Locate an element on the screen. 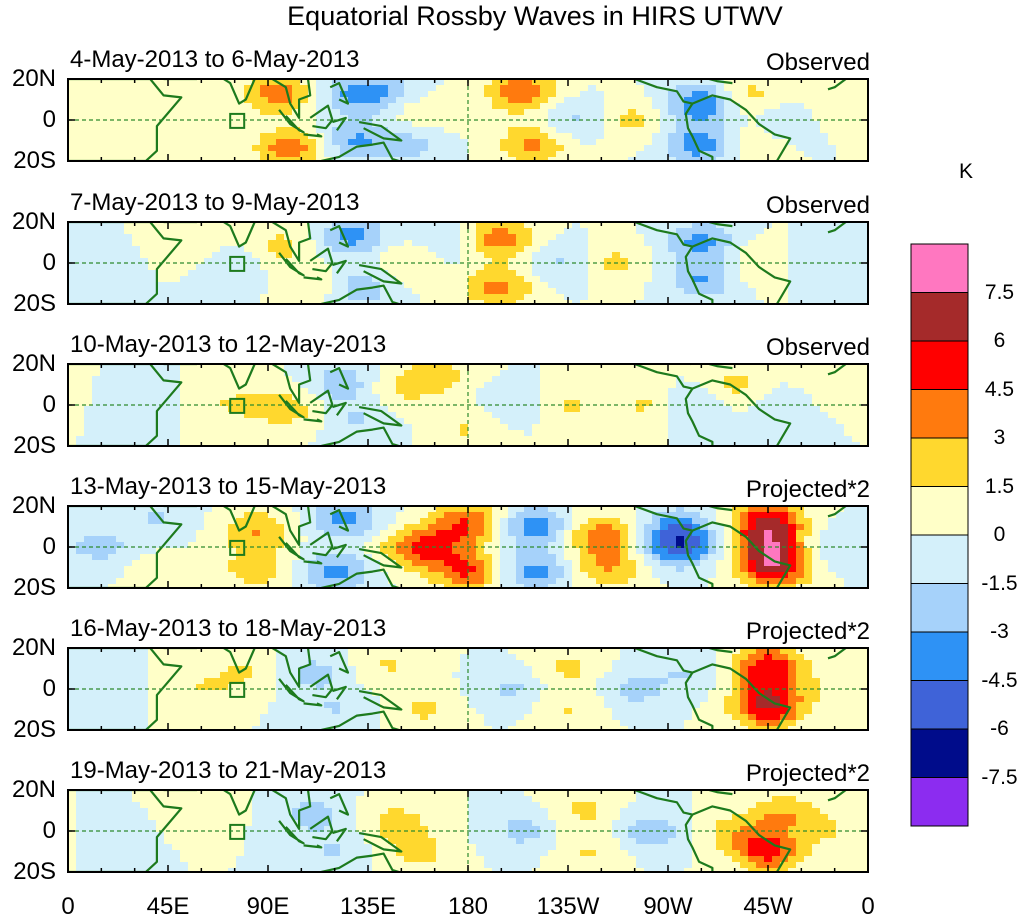  anomaly-field is located at coordinates (468, 547).